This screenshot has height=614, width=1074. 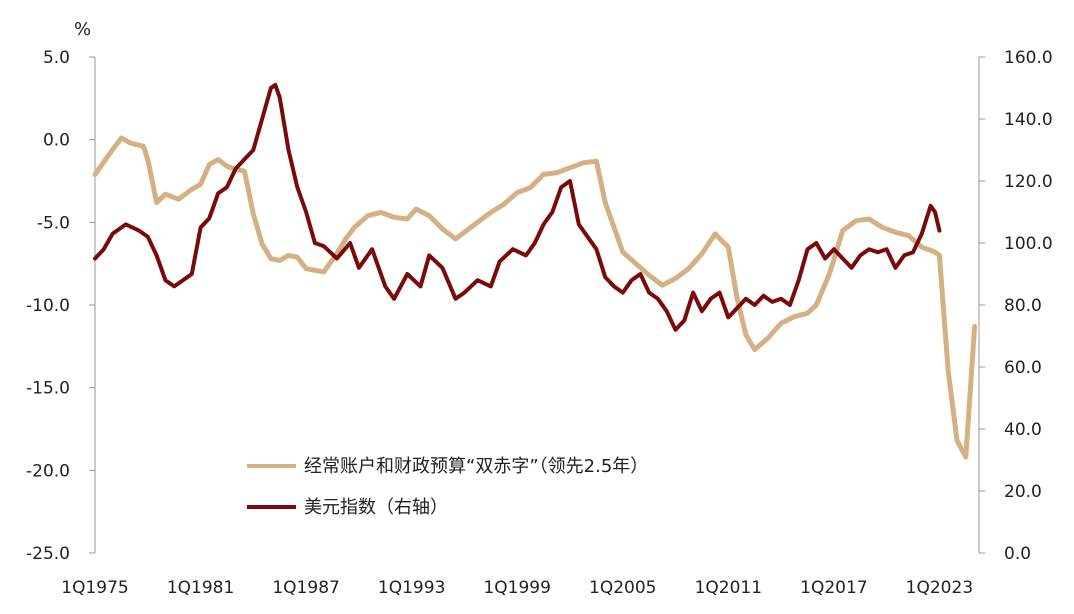 What do you see at coordinates (48, 471) in the screenshot?
I see `y-left-tick-label: -20.0` at bounding box center [48, 471].